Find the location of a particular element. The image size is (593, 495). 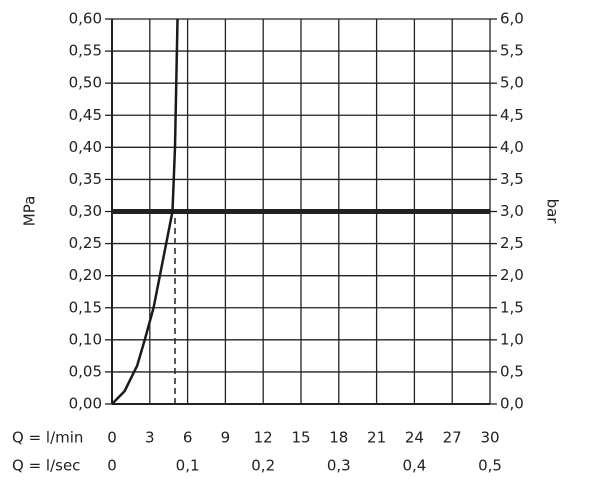

y2-tick-label: 2,5 is located at coordinates (512, 243).